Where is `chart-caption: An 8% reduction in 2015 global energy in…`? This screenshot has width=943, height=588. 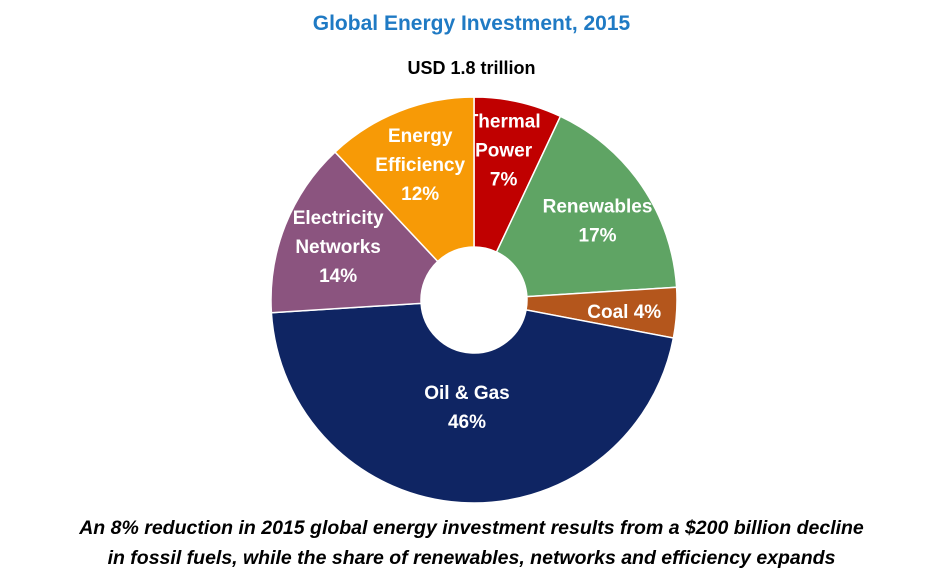 chart-caption: An 8% reduction in 2015 global energy in… is located at coordinates (471, 543).